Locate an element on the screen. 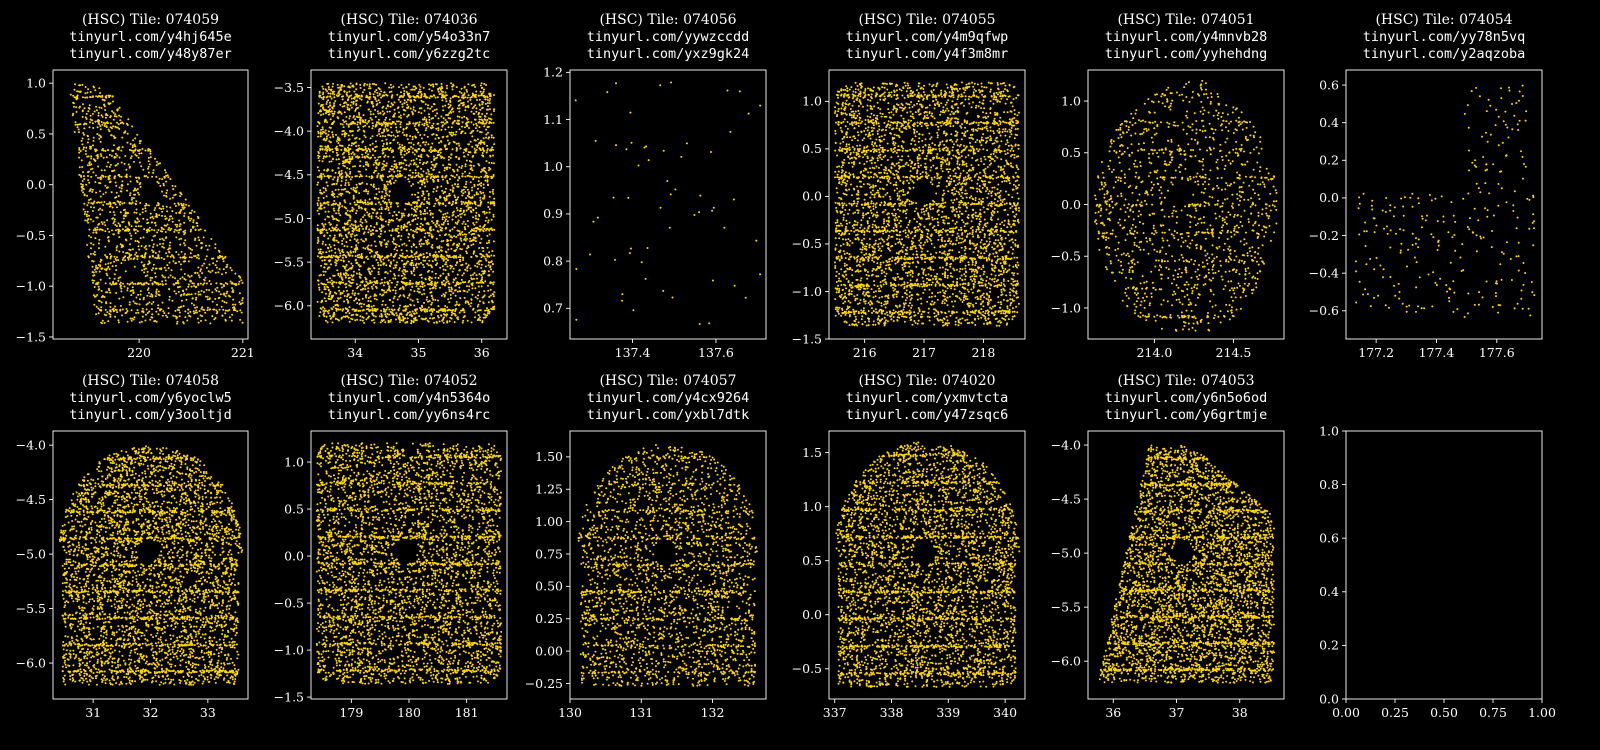 This screenshot has height=750, width=1600. subplot-url: tinyurl.com/y48y87er is located at coordinates (150, 54).